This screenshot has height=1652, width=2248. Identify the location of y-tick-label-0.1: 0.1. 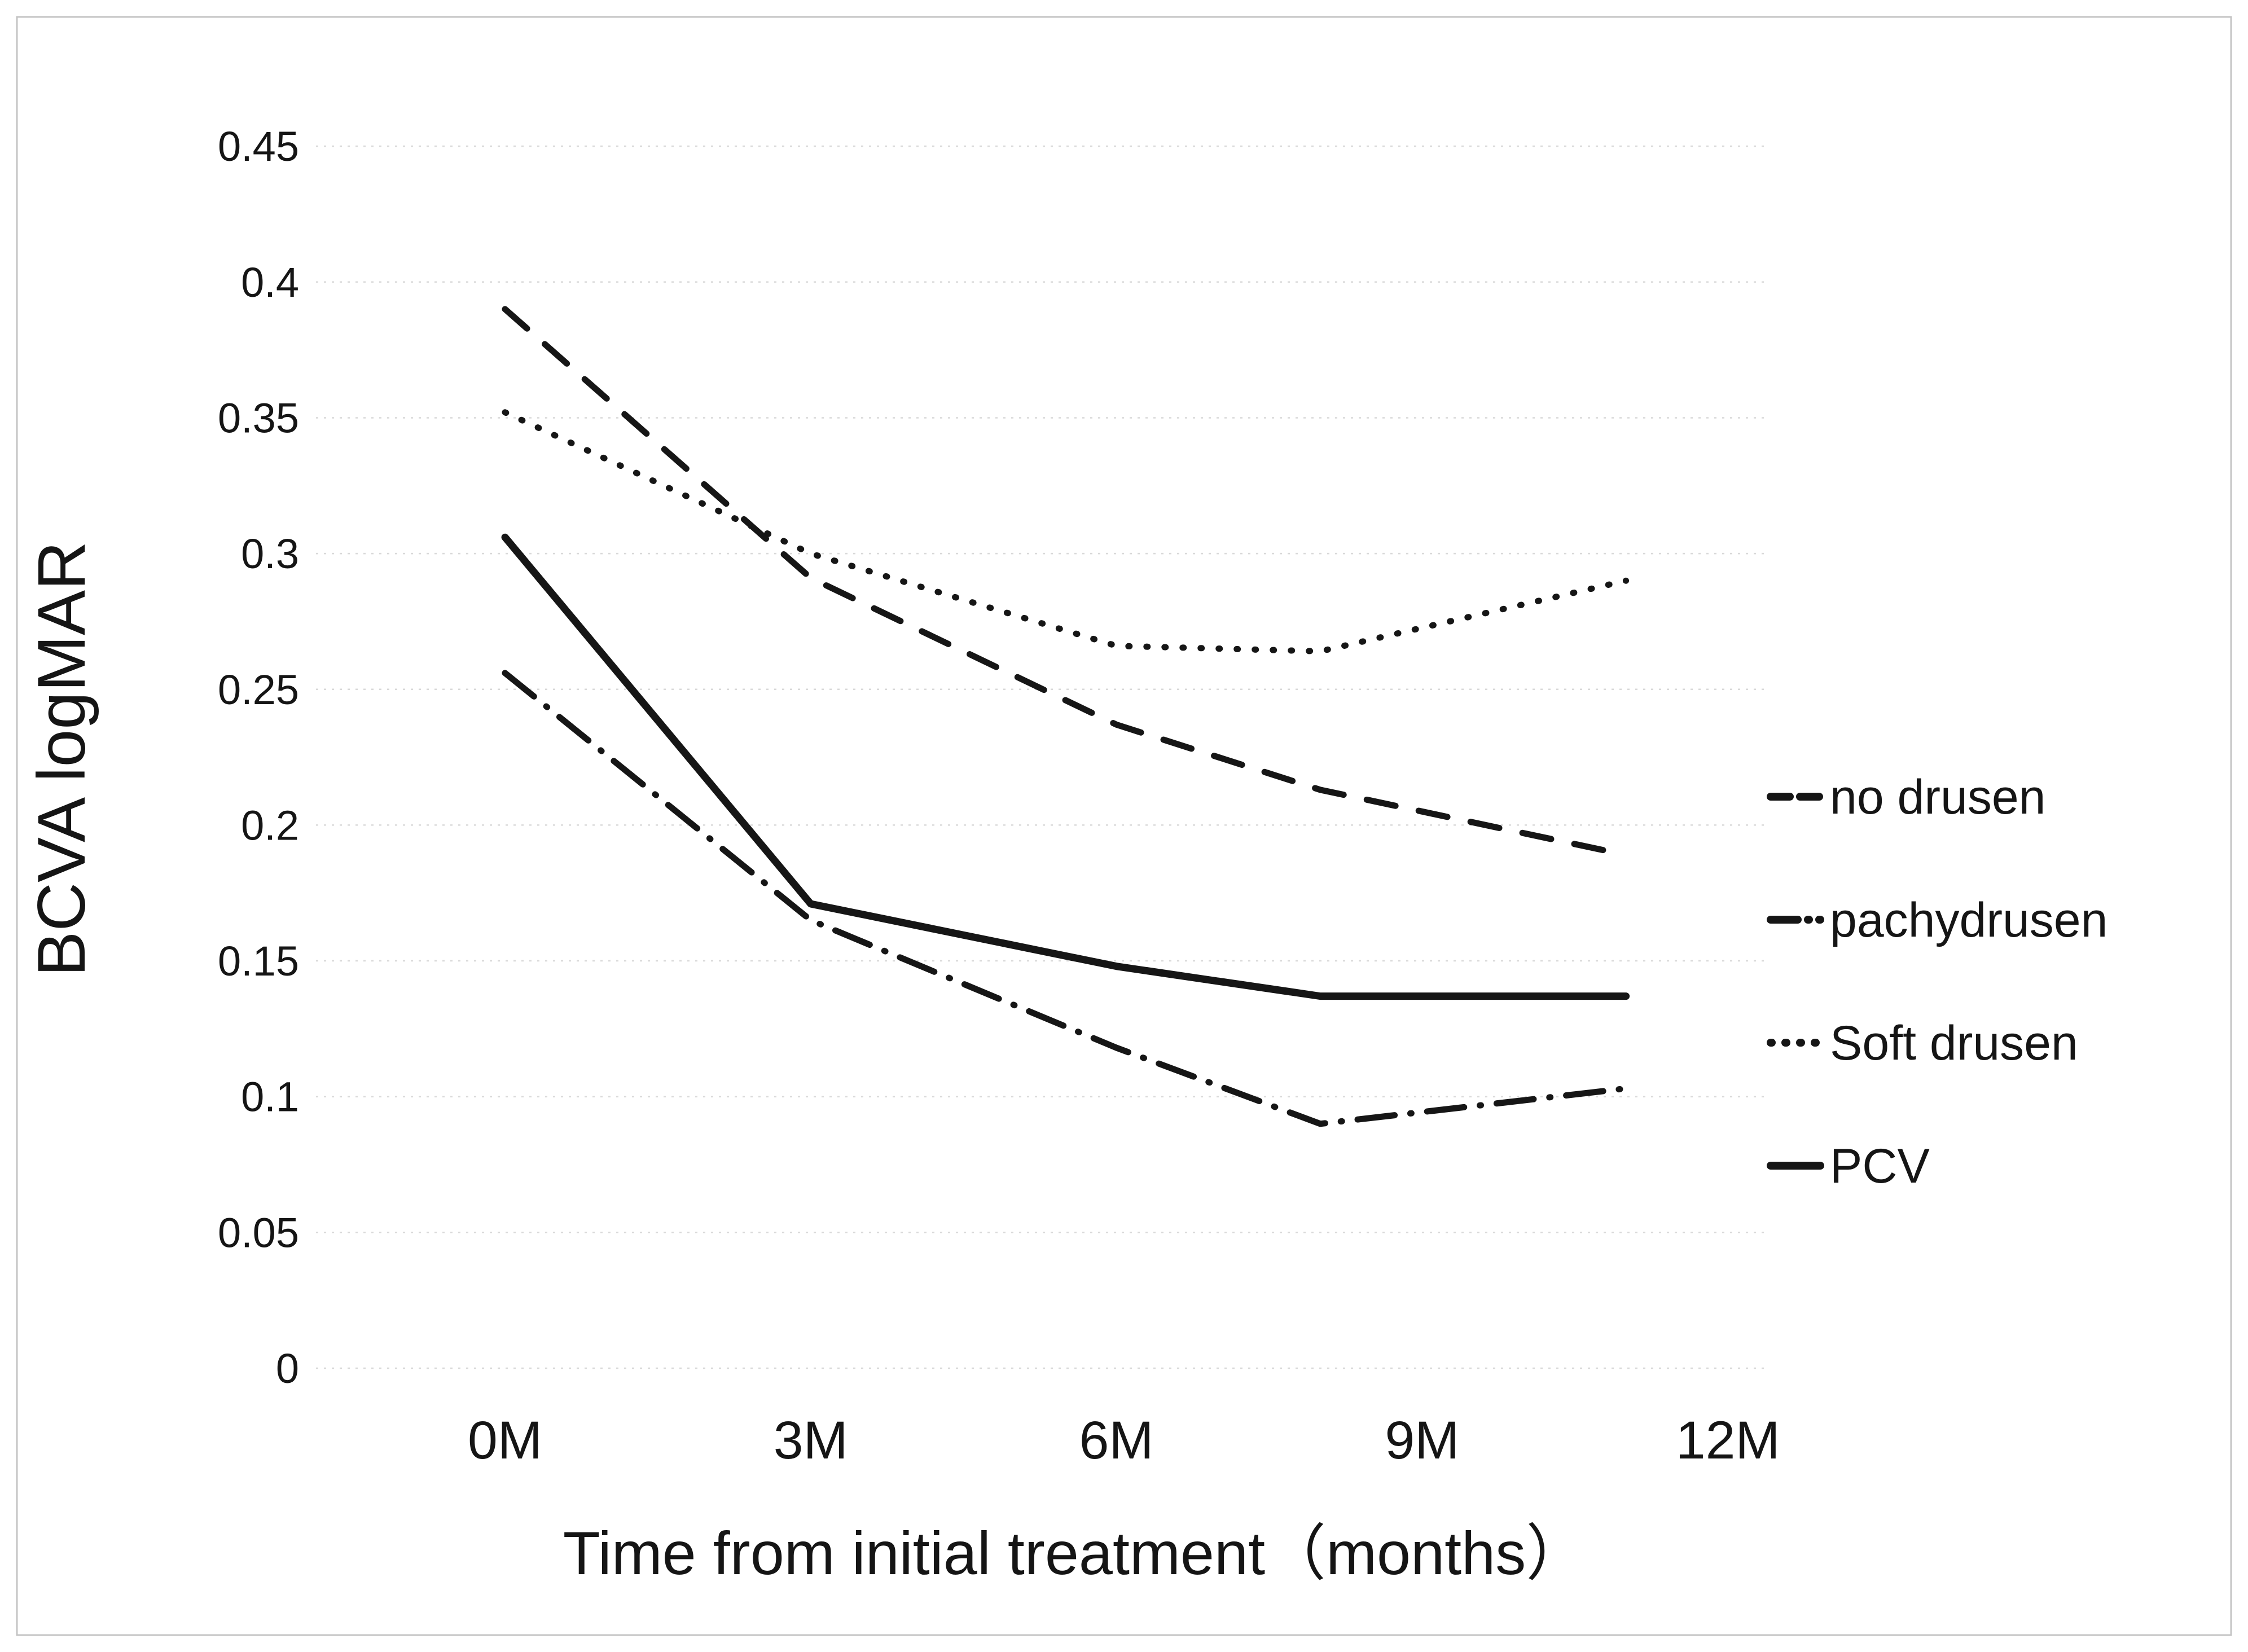
(270, 1097).